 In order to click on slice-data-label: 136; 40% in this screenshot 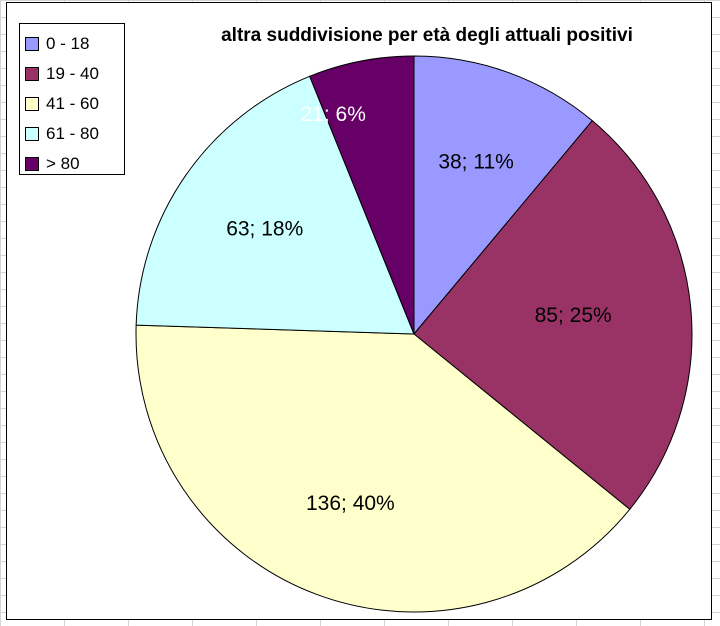, I will do `click(350, 503)`.